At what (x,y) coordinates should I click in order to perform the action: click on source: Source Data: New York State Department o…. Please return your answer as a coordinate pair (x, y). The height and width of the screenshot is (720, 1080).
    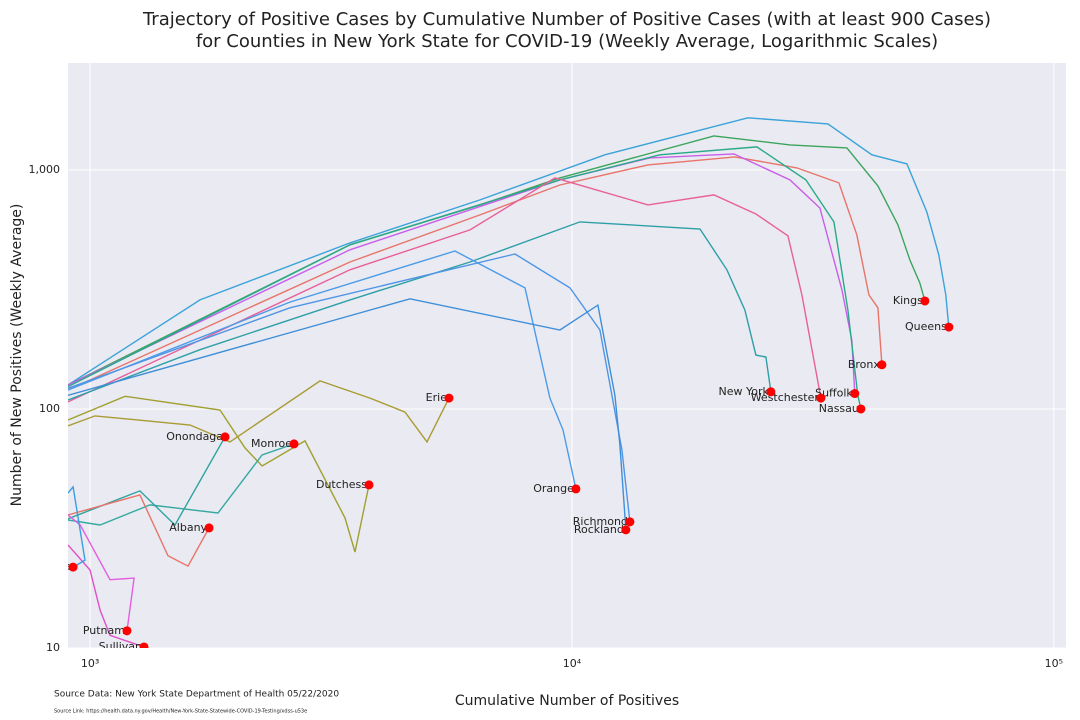
    Looking at the image, I should click on (196, 695).